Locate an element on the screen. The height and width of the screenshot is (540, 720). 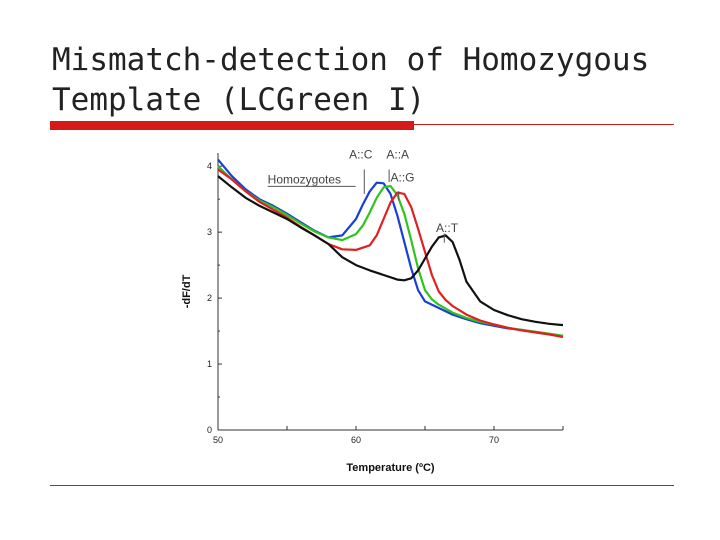
y-tick-label: 2 is located at coordinates (209, 298).